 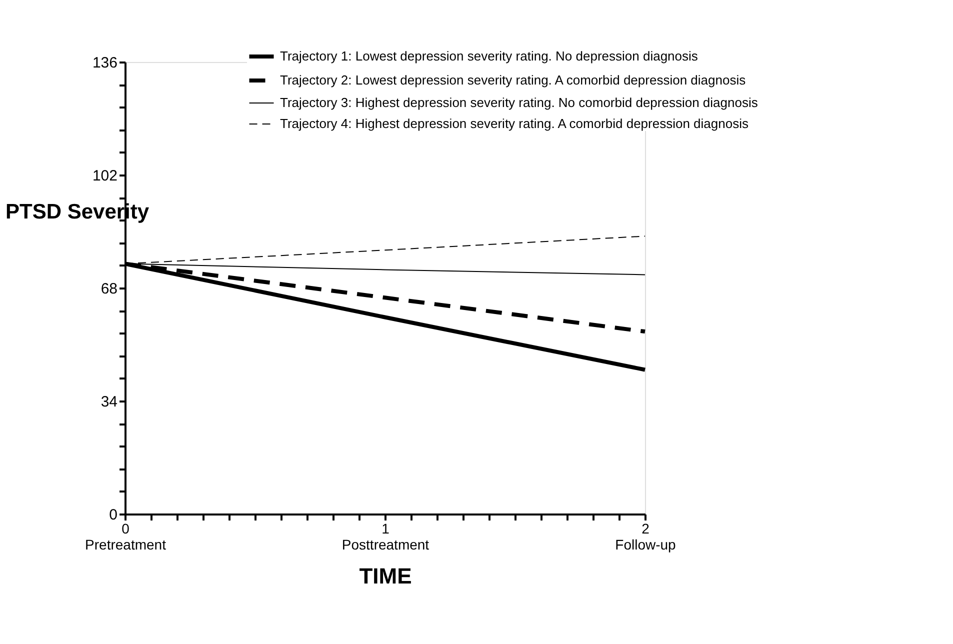 I want to click on x-tick-label: 0 Pretreatment, so click(x=125, y=536).